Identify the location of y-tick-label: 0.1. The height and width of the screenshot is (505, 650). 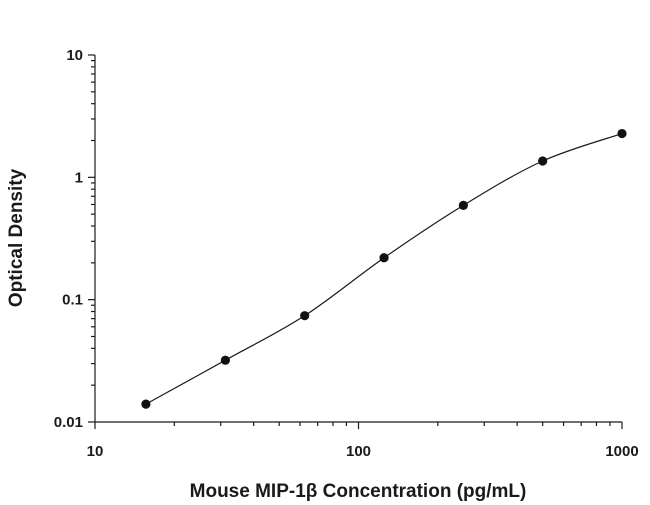
(72, 300).